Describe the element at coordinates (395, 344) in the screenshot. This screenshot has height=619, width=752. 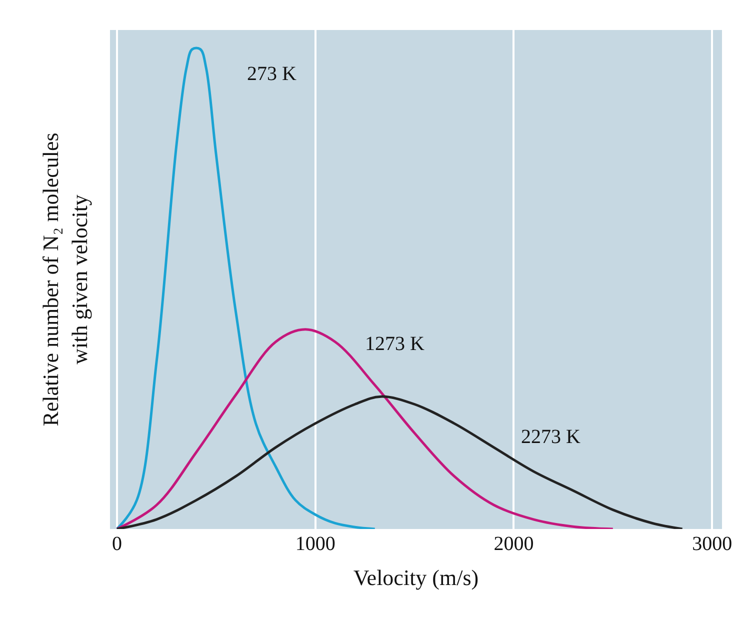
I see `series-label: 1273 K` at that location.